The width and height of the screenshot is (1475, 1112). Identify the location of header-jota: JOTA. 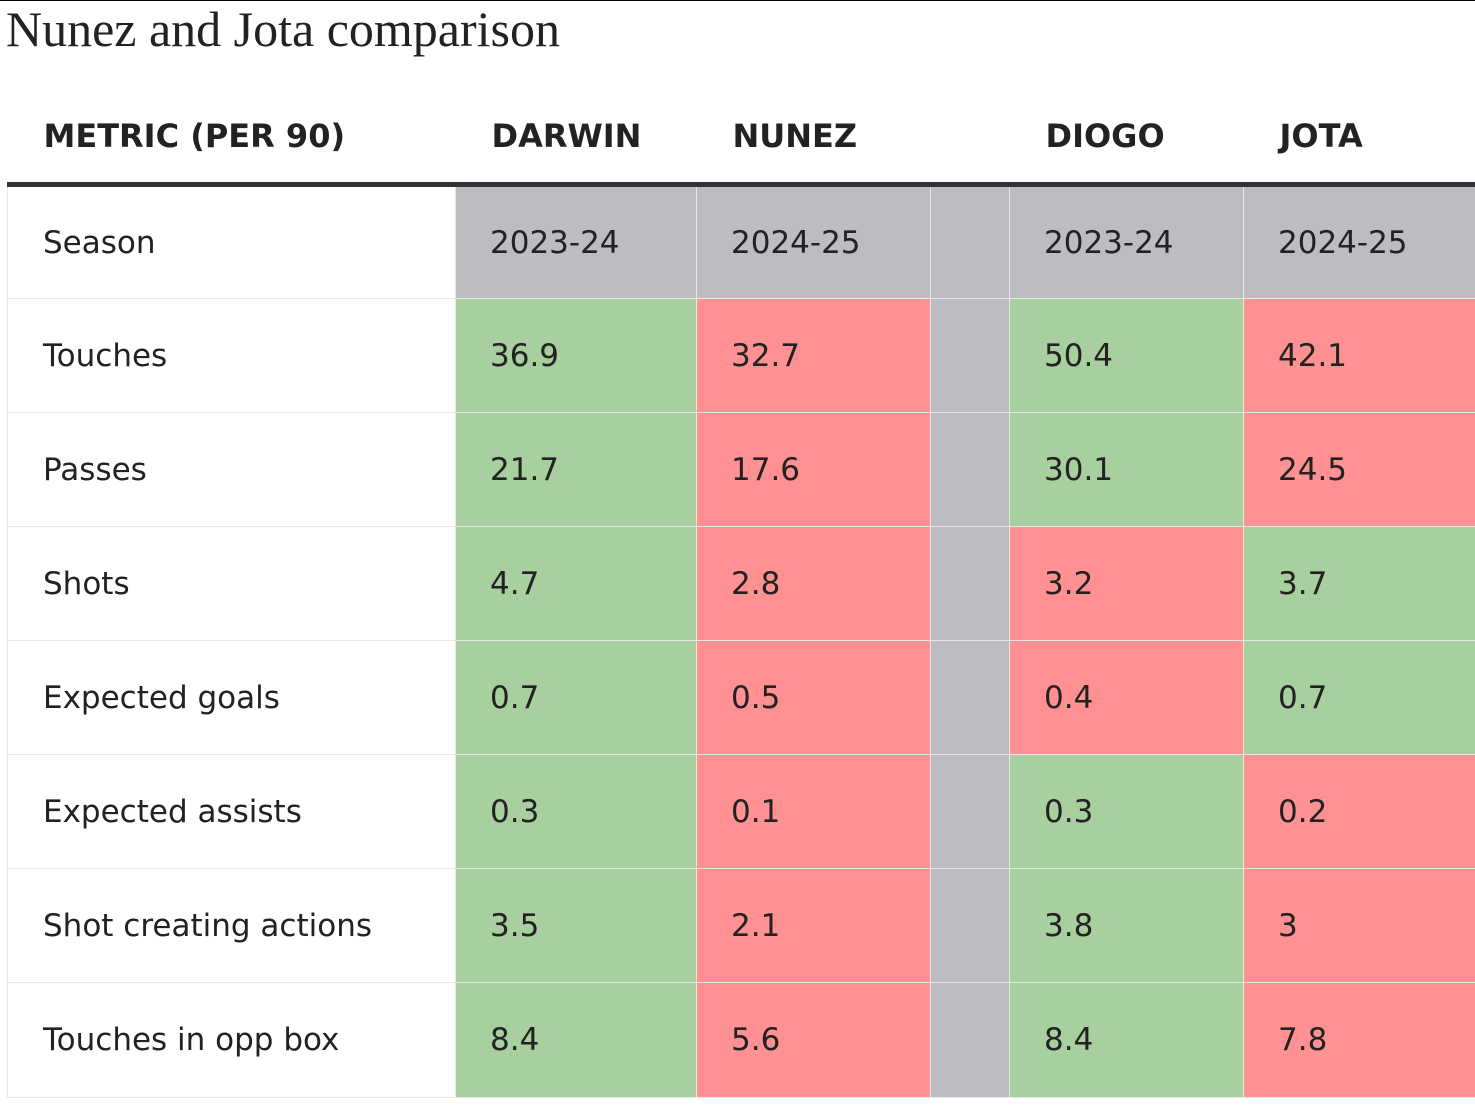
(1359, 138).